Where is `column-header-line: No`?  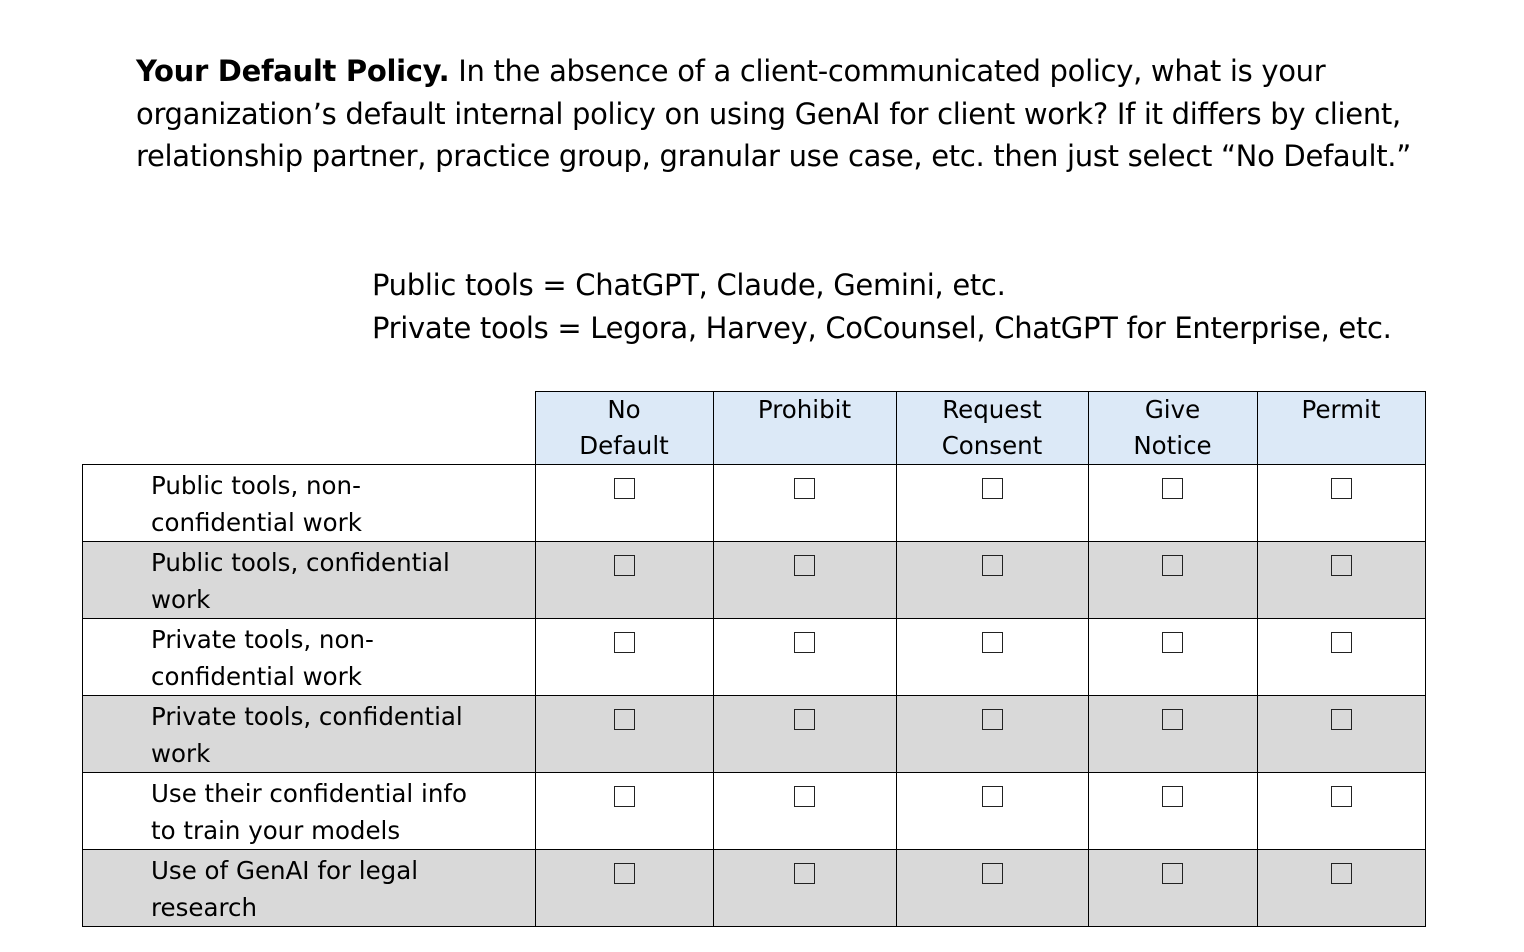 column-header-line: No is located at coordinates (624, 409).